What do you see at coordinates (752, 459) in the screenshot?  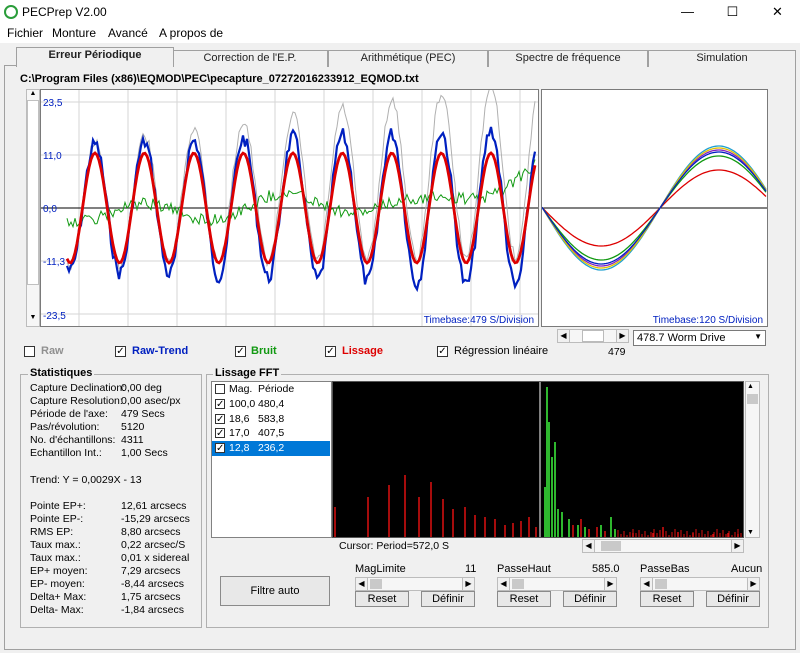 I see `fft-vertical-scrollbar: ▲ ▼` at bounding box center [752, 459].